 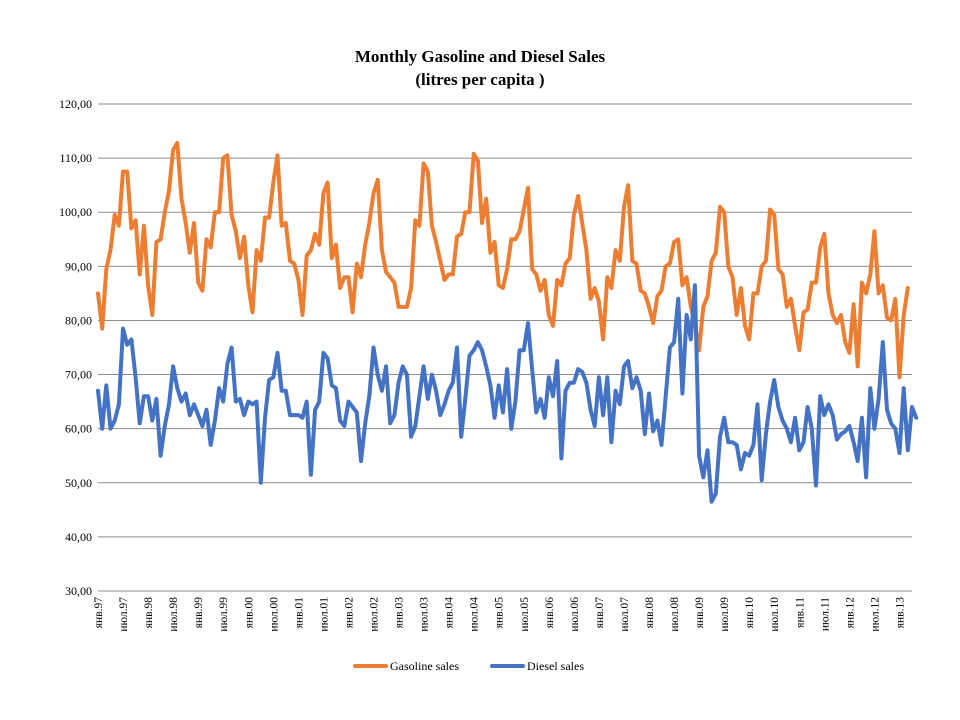 I want to click on x-tick-label: янв.98, so click(x=149, y=612).